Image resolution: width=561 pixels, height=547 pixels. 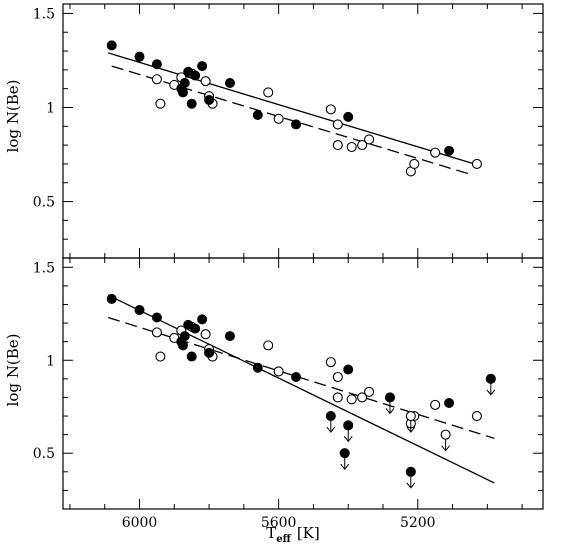 I want to click on dashed-fit-line, so click(x=292, y=120).